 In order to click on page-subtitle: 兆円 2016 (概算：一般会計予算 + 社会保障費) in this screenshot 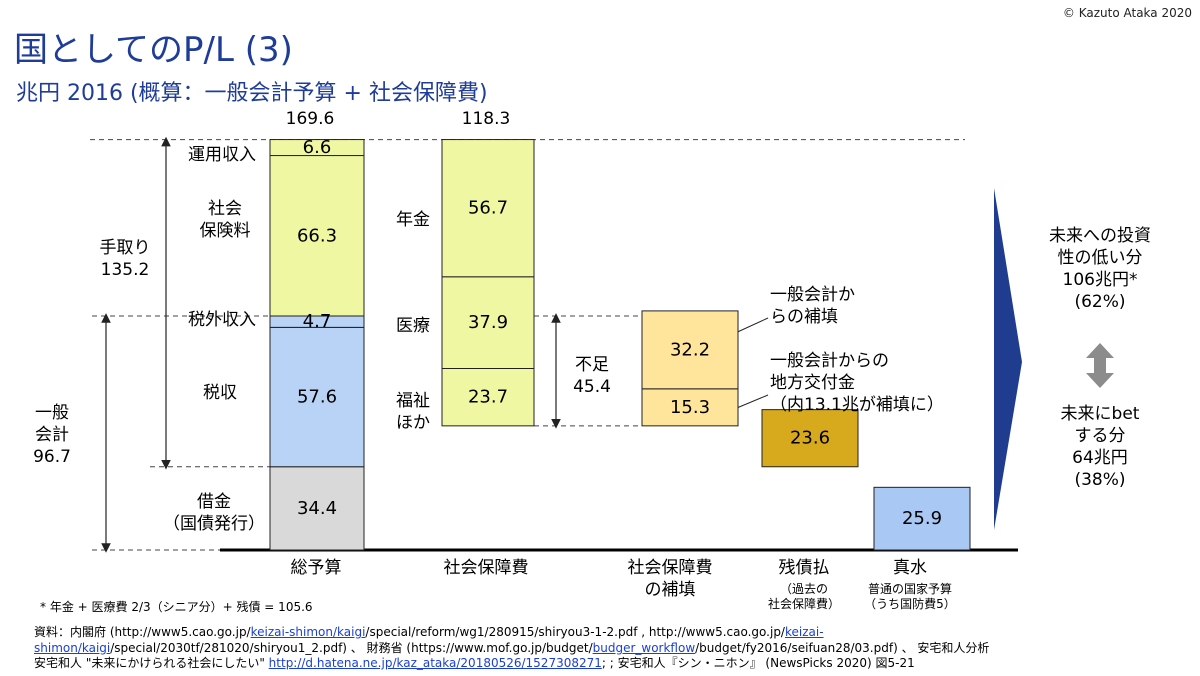, I will do `click(252, 93)`.